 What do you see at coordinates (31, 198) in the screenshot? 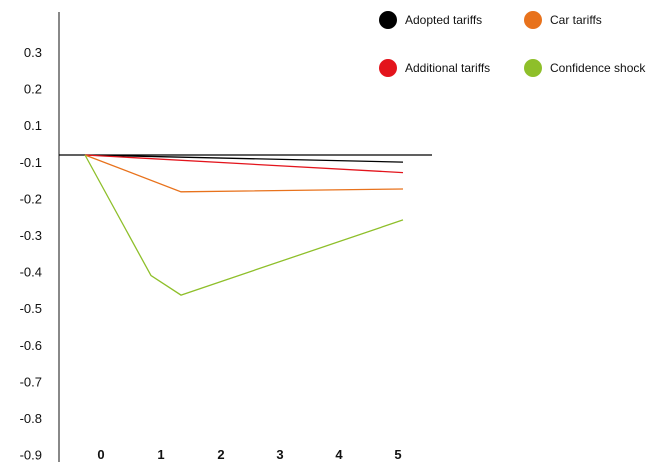
I see `y-tick-label: -0.2` at bounding box center [31, 198].